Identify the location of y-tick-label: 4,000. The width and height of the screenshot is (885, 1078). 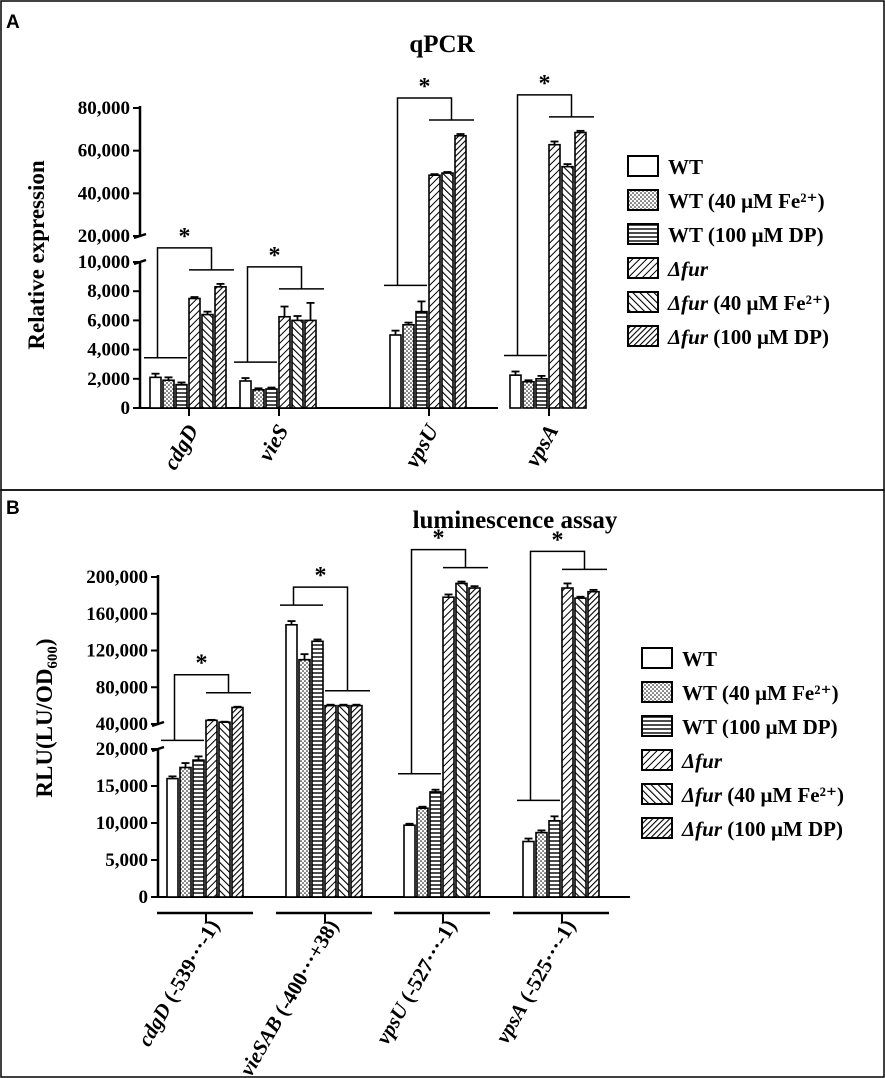
(108, 350).